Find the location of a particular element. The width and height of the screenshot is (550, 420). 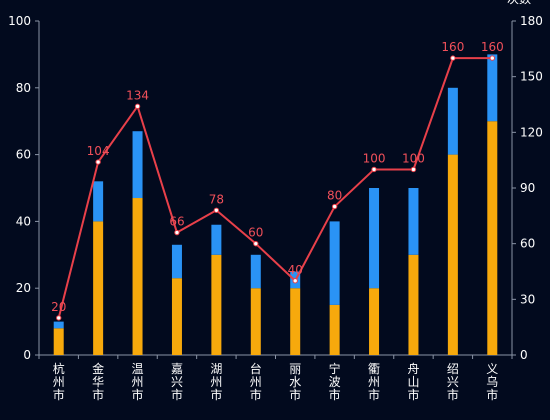

left-tick-label: 60 is located at coordinates (23, 155).